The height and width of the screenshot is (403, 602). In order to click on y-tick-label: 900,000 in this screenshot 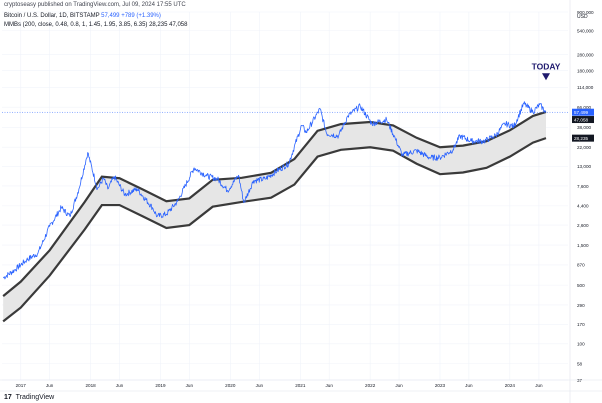, I will do `click(585, 12)`.